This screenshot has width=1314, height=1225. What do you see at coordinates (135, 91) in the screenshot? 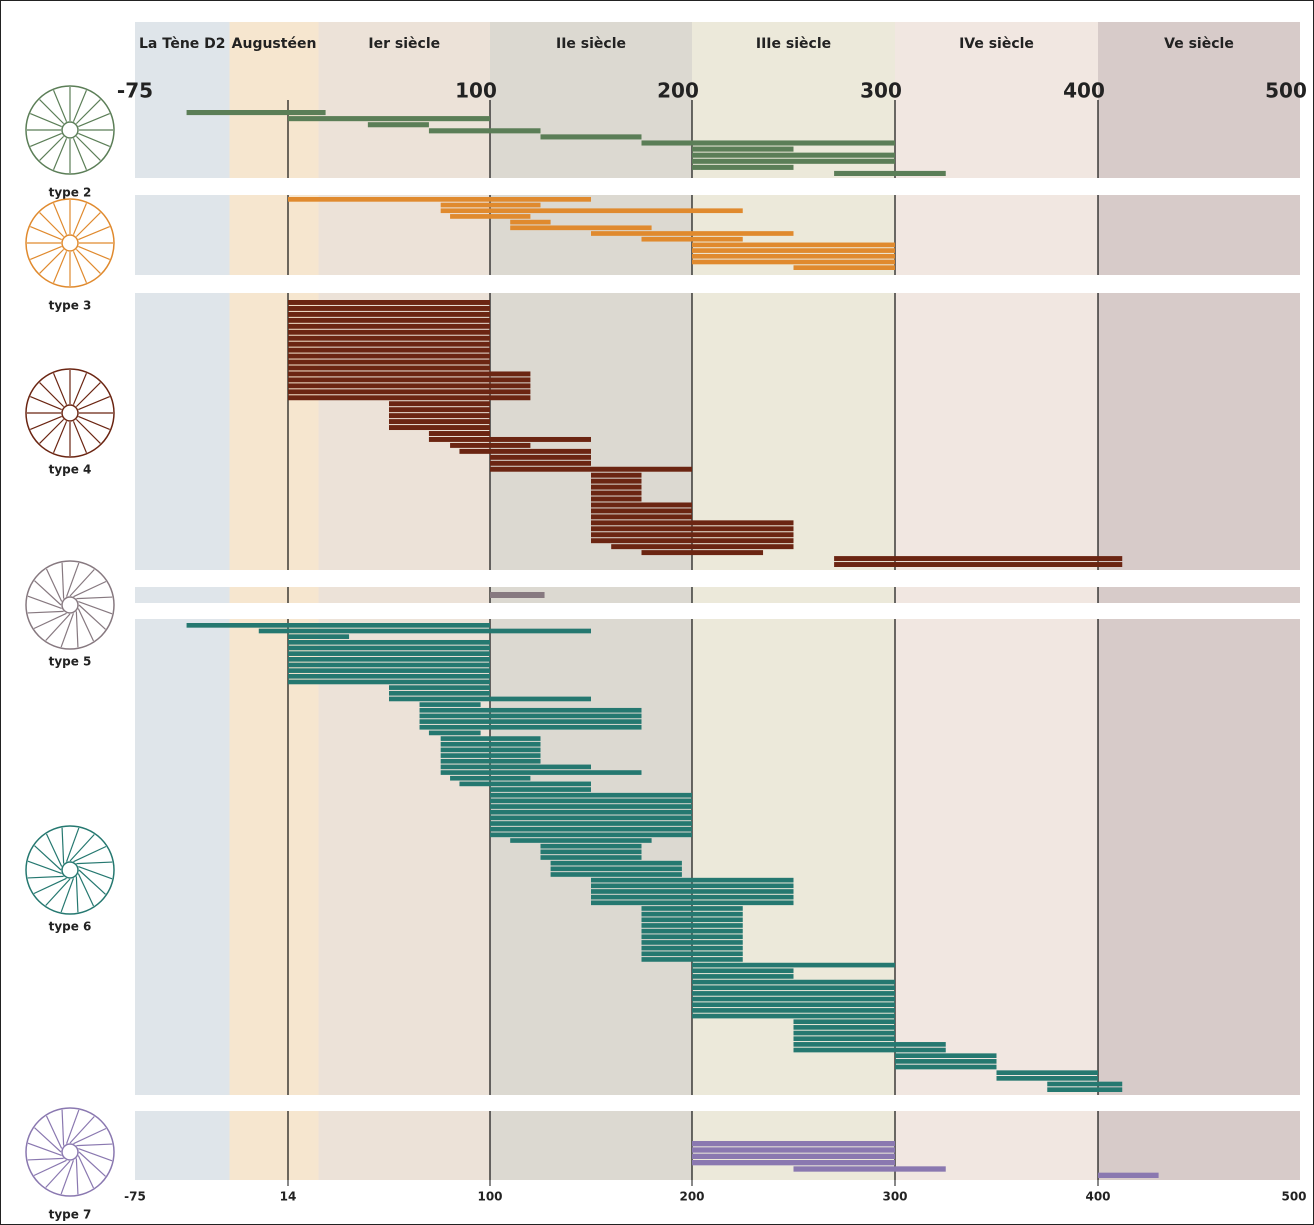
I see `top-tick-label: -75` at bounding box center [135, 91].